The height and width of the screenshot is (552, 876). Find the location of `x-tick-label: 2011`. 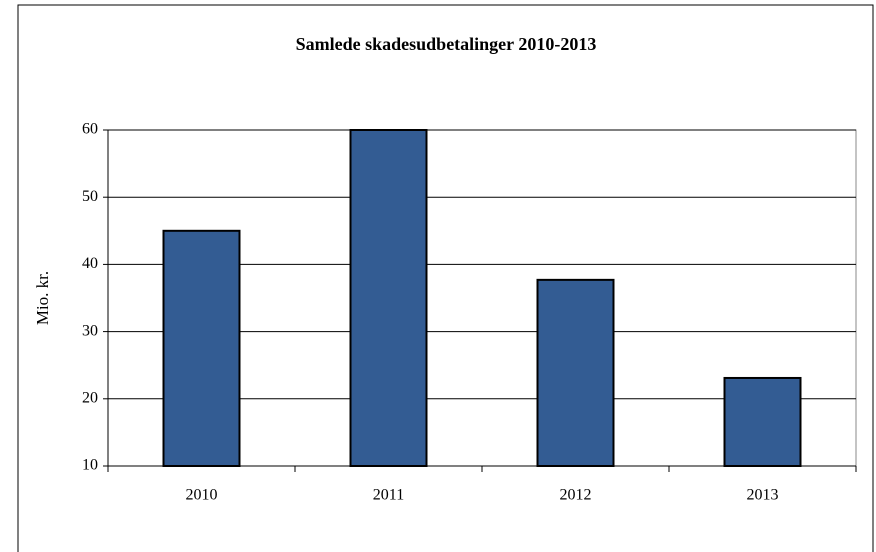

x-tick-label: 2011 is located at coordinates (388, 495).